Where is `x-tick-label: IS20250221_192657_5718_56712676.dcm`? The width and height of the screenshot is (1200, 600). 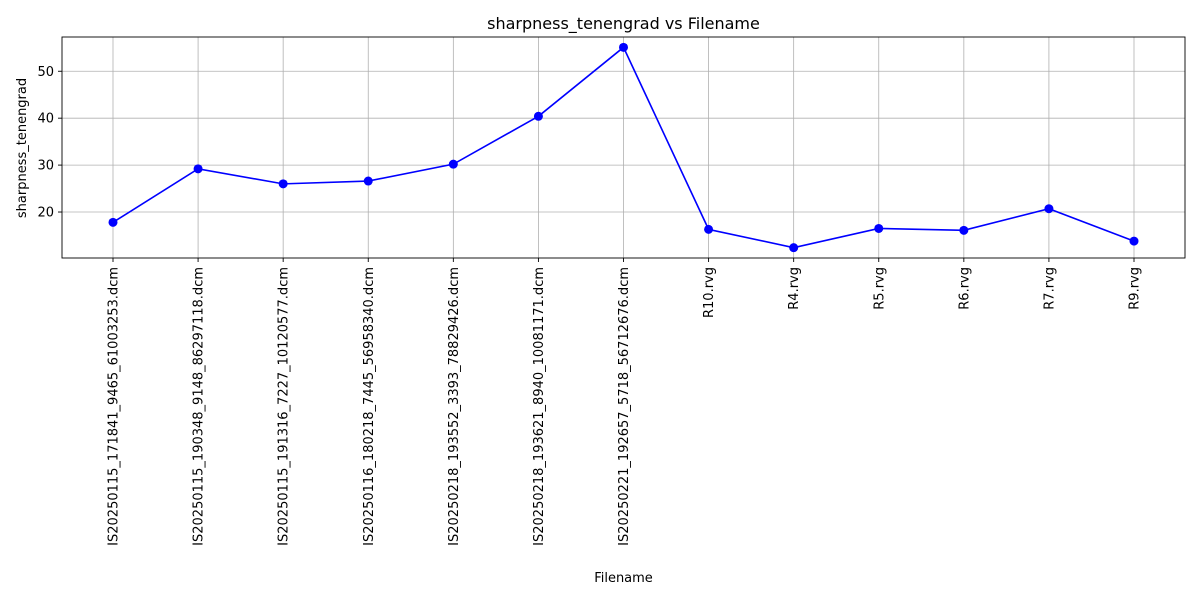
x-tick-label: IS20250221_192657_5718_56712676.dcm is located at coordinates (624, 406).